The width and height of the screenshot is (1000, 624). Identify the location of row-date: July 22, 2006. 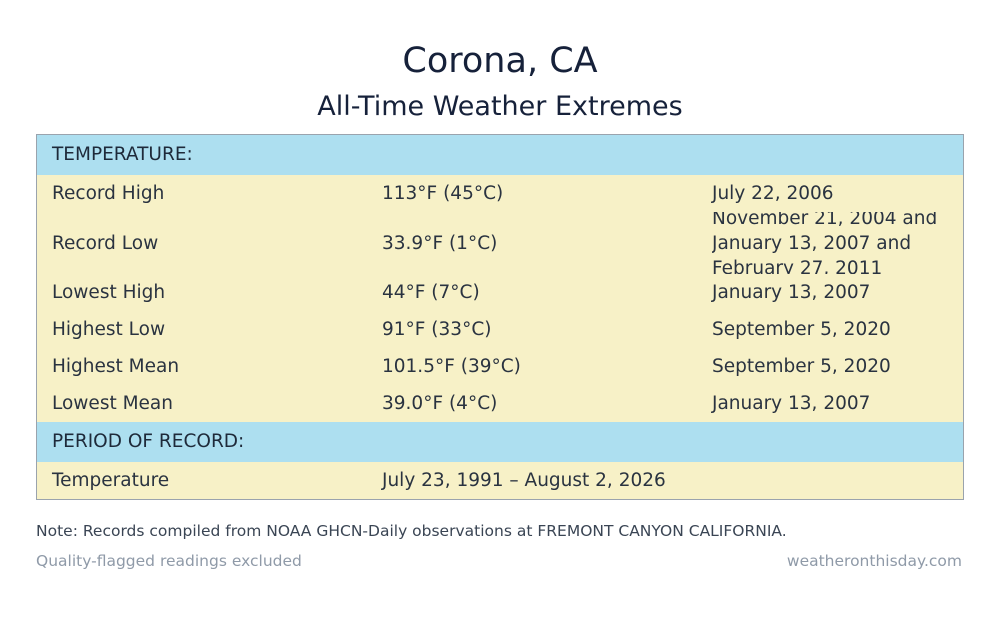
(773, 193).